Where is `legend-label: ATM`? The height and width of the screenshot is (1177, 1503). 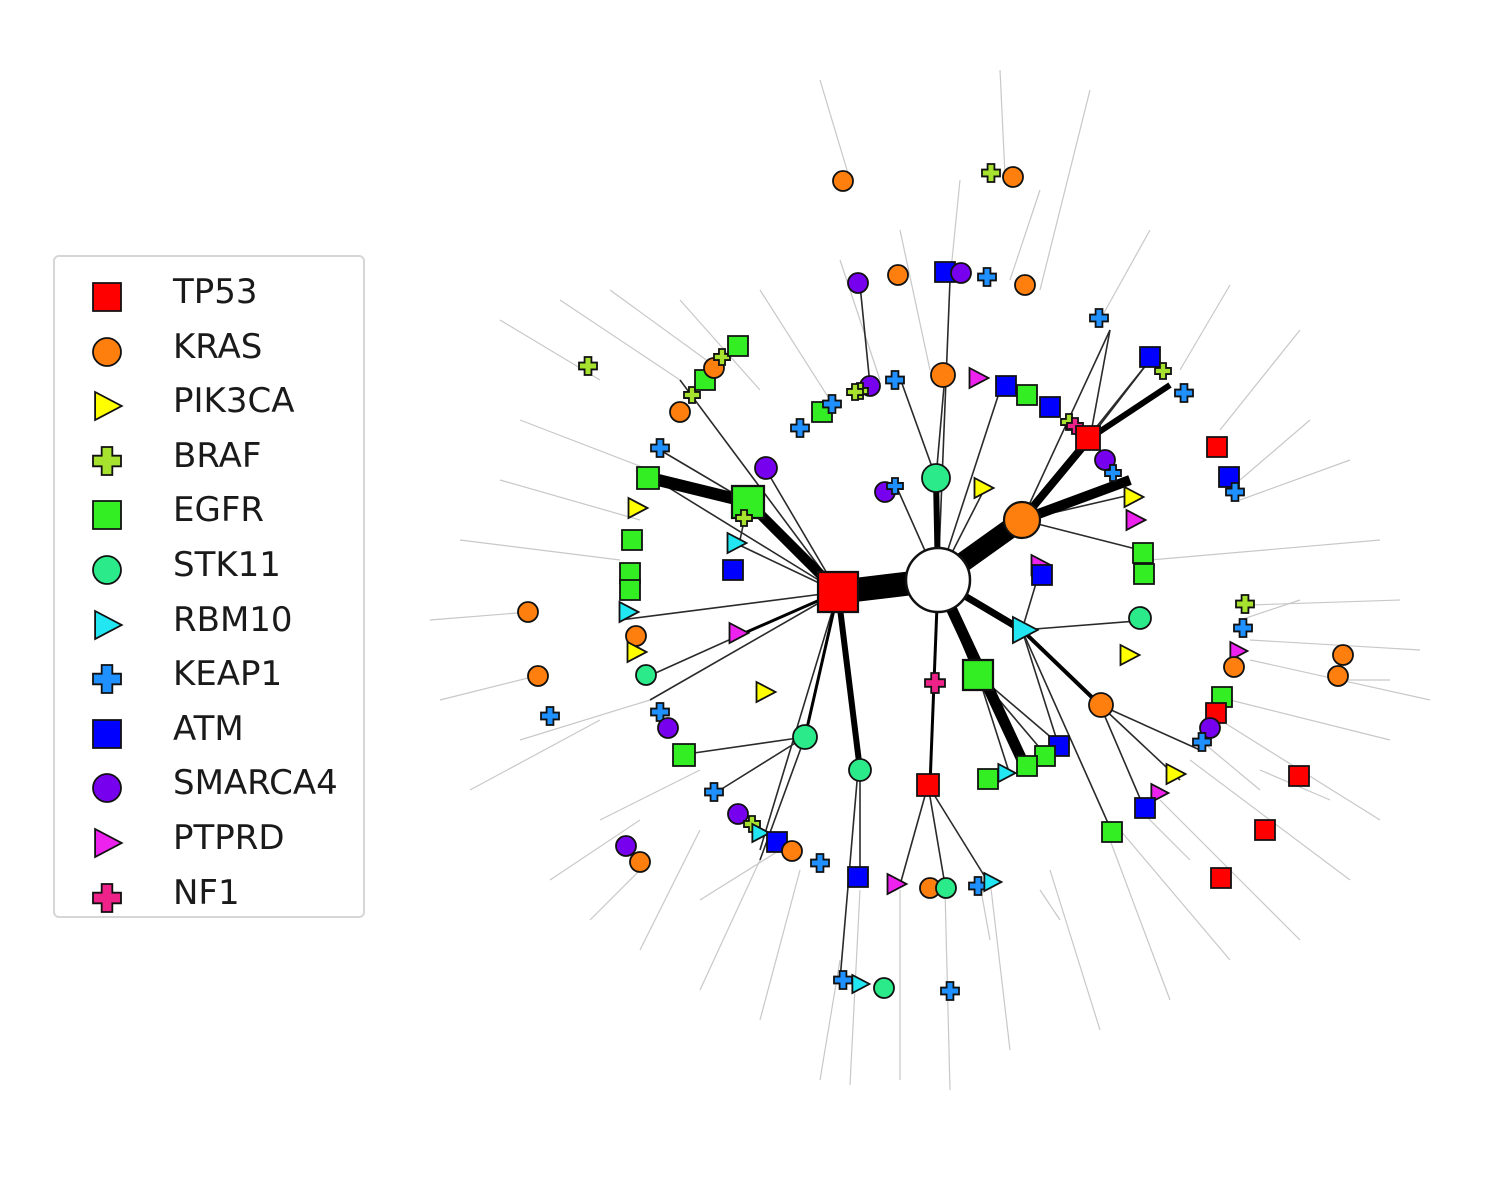 legend-label: ATM is located at coordinates (208, 728).